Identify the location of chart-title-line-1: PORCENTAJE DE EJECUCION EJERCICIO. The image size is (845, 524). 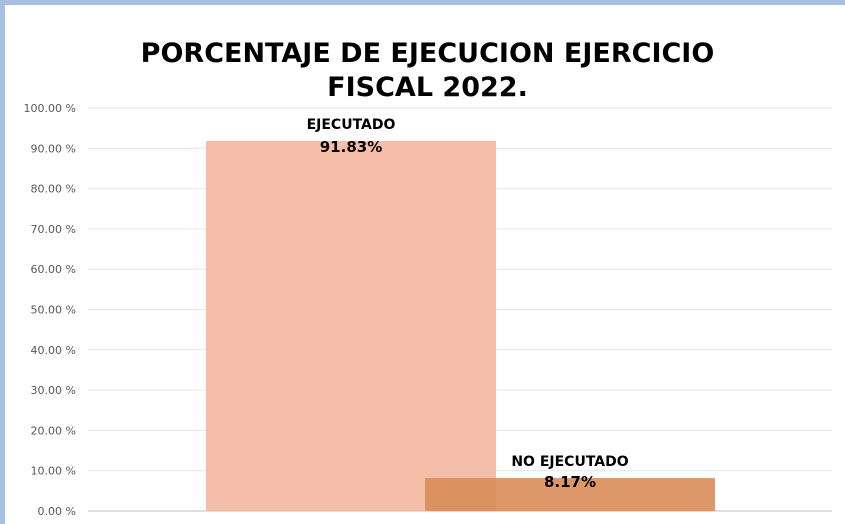
(427, 53).